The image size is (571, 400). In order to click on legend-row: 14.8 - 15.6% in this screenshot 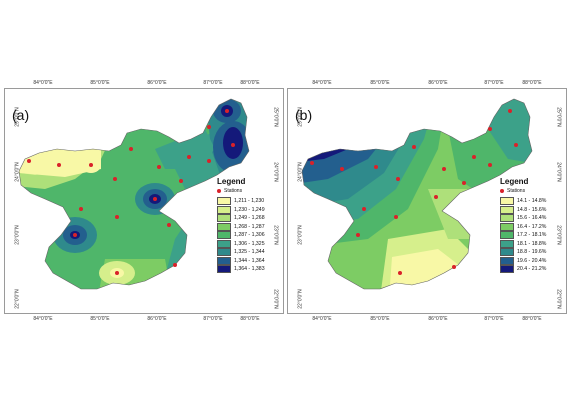, I will do `click(523, 210)`.